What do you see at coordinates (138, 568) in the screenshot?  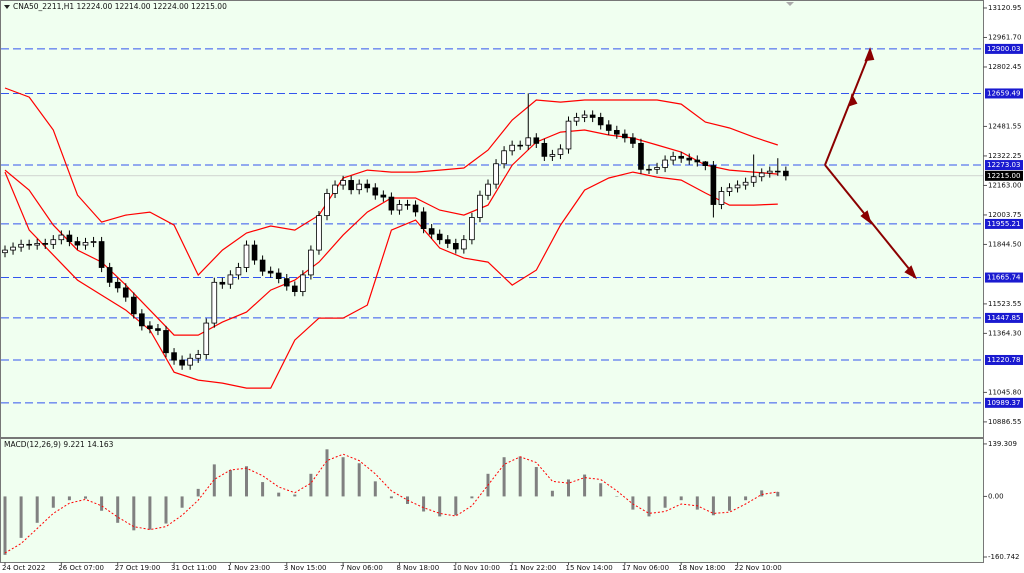 I see `x-tick-label: 27 Oct 19:00` at bounding box center [138, 568].